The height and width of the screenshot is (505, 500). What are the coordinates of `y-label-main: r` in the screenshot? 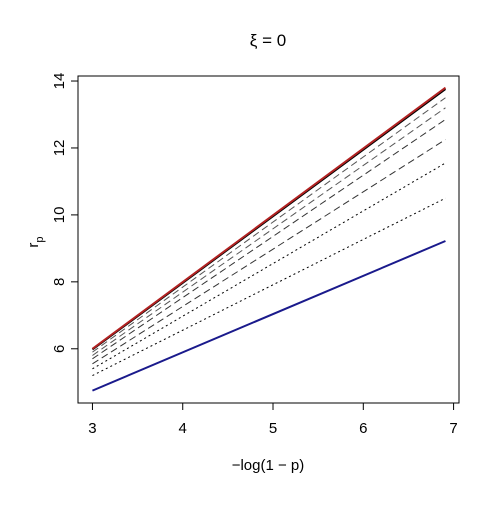 It's located at (33, 245).